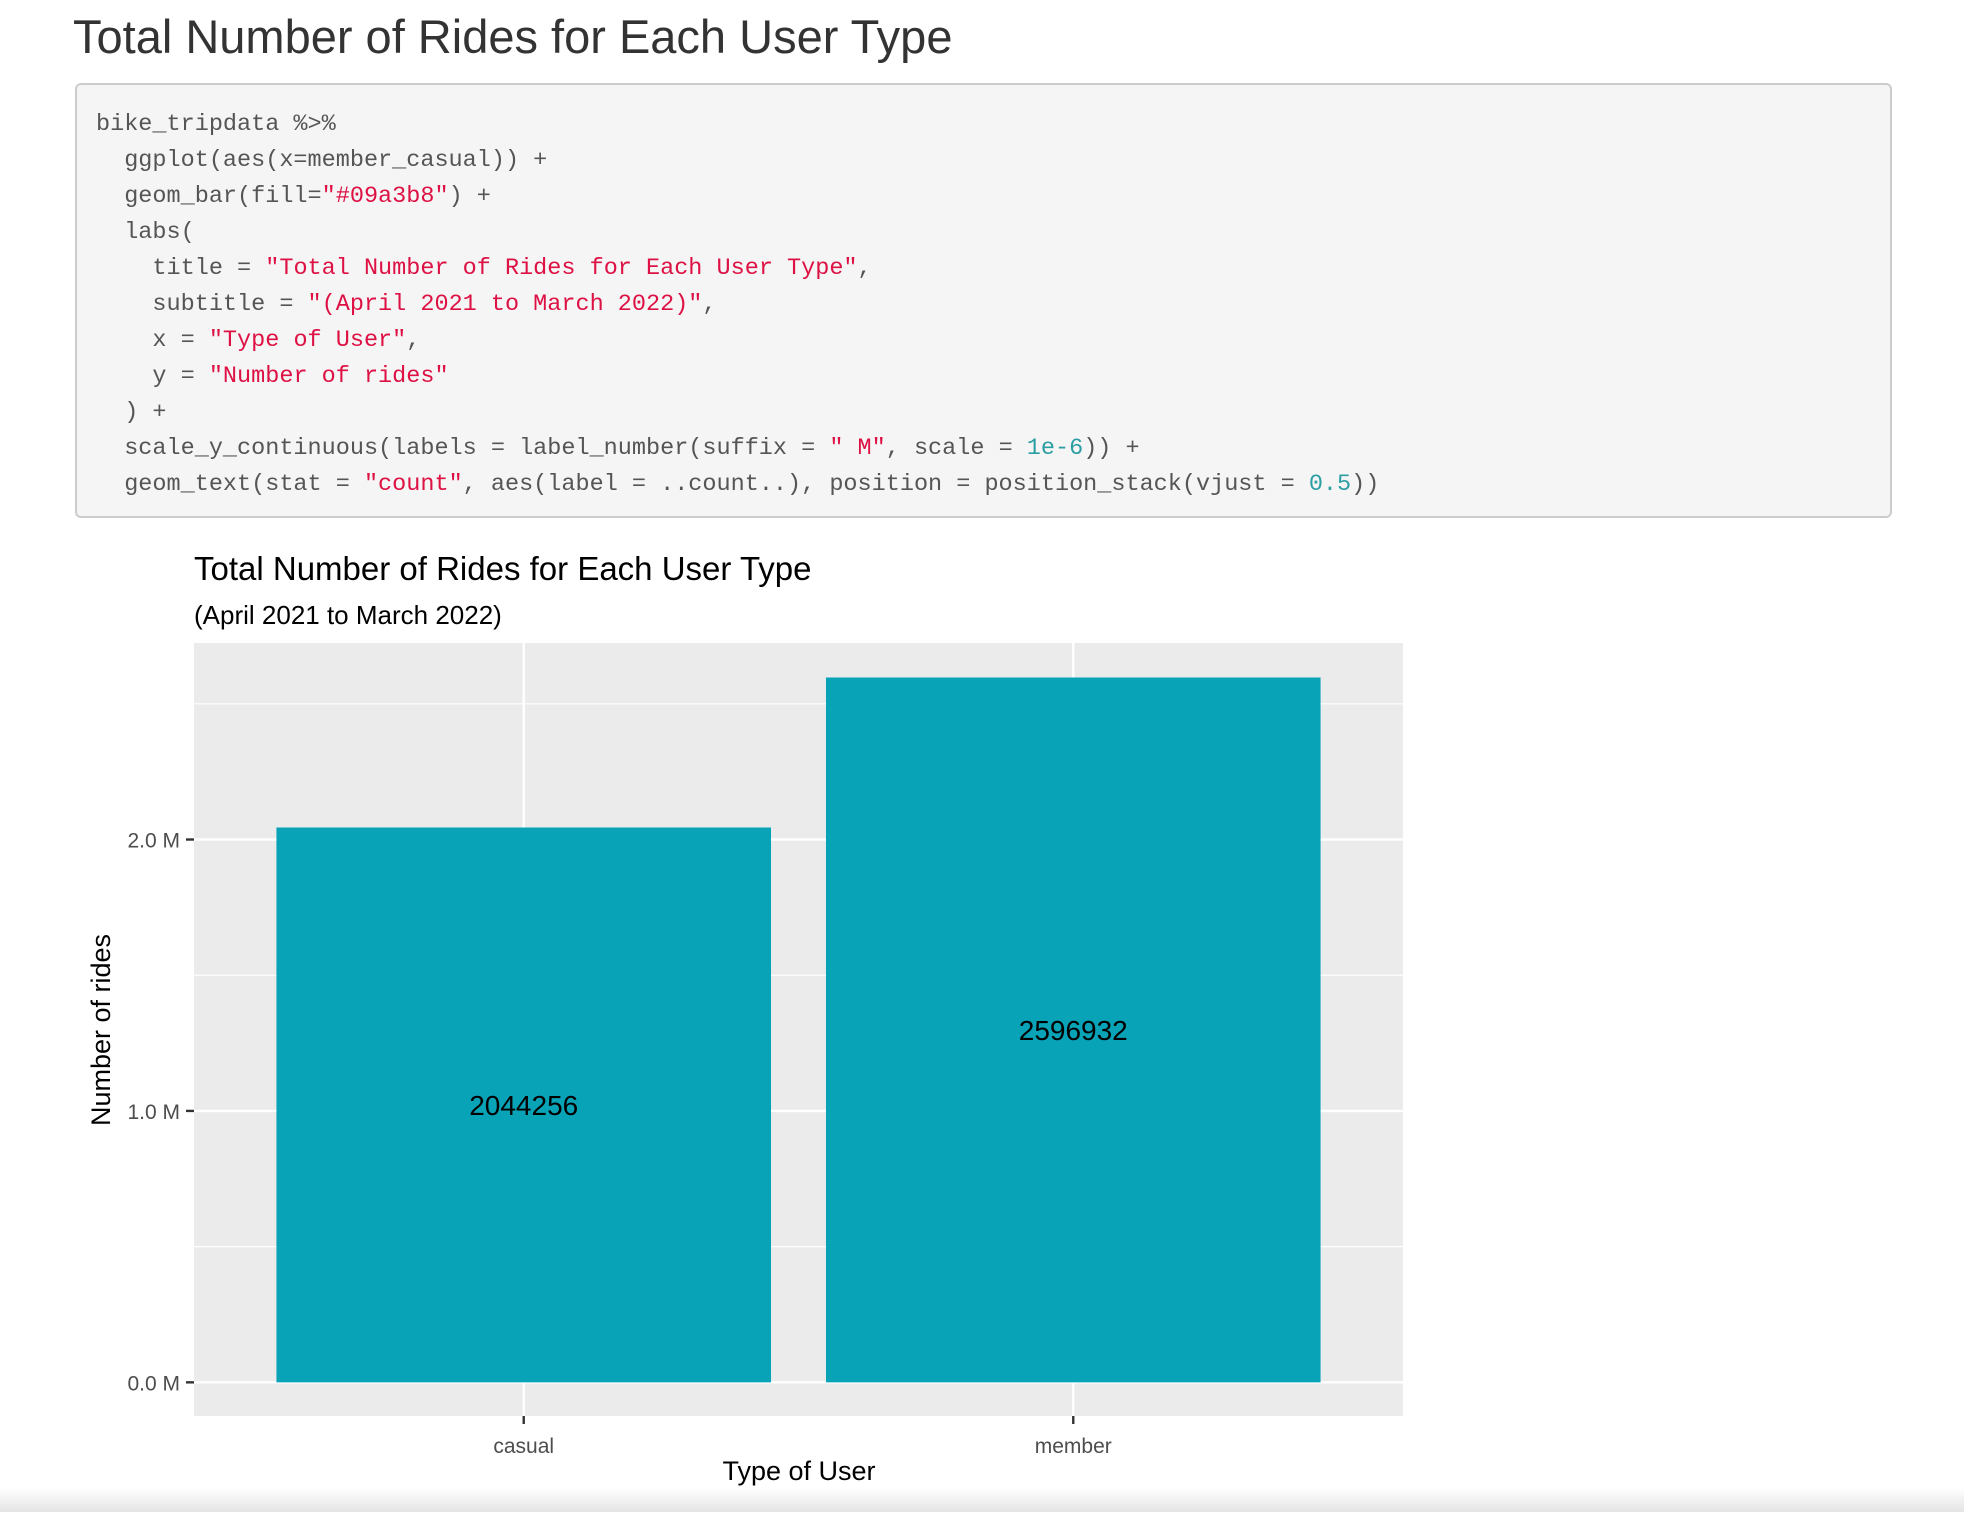 The image size is (1964, 1517). What do you see at coordinates (503, 568) in the screenshot?
I see `chart-title: Total Number of Rides for Each User Type` at bounding box center [503, 568].